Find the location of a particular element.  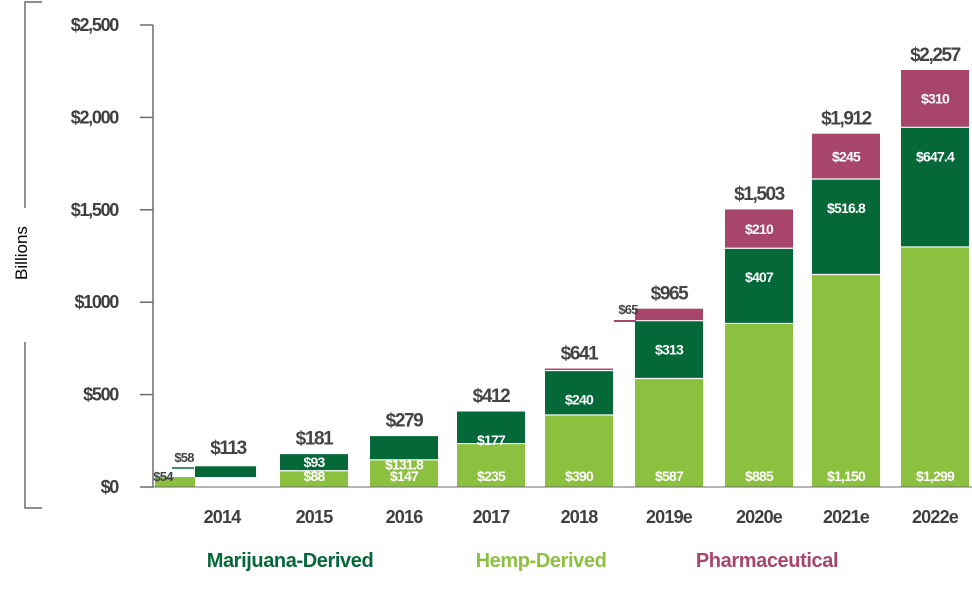

data-label-total: $1,503 is located at coordinates (759, 194).